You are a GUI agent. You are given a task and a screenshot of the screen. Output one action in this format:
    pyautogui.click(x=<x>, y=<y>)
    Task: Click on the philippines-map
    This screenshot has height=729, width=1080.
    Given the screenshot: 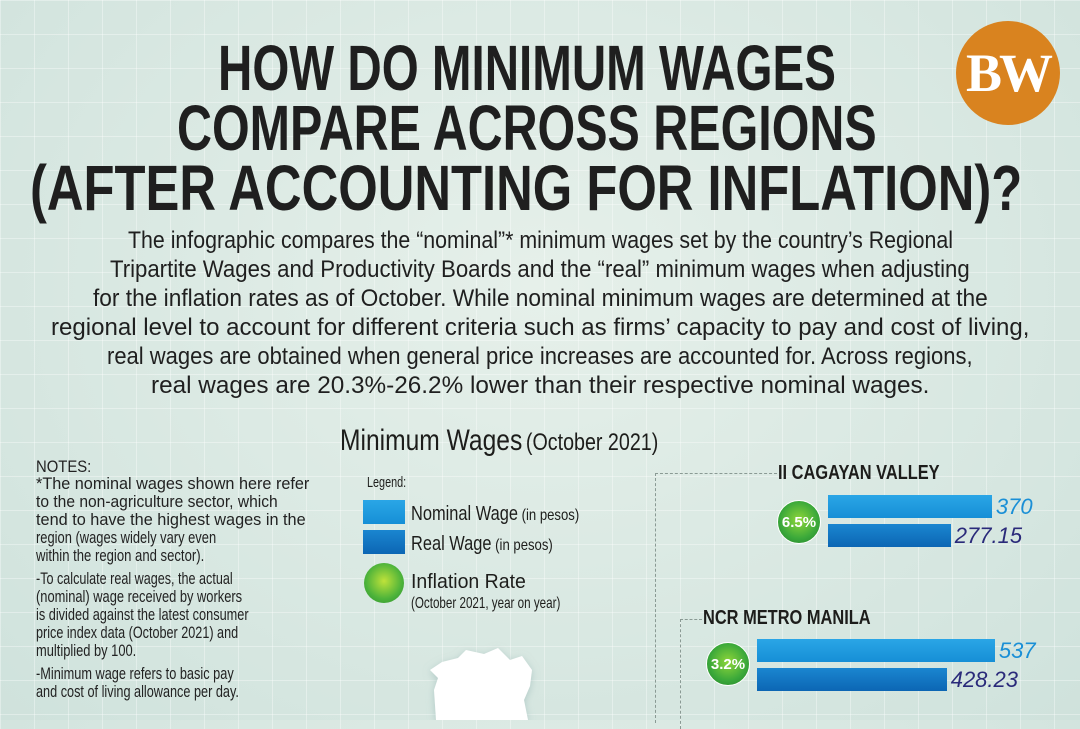 What is the action you would take?
    pyautogui.click(x=481, y=684)
    